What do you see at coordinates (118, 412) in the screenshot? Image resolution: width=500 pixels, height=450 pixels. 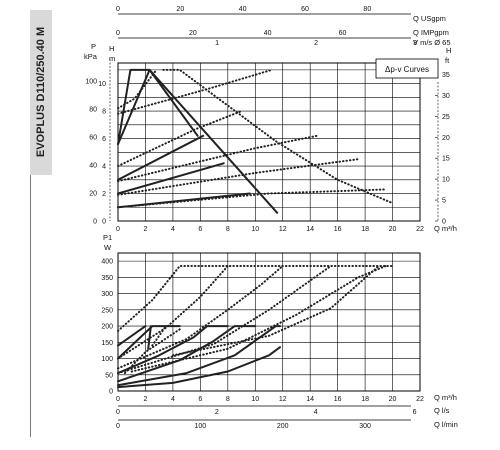 I see `bottom-axis-1-tick-label: 0` at bounding box center [118, 412].